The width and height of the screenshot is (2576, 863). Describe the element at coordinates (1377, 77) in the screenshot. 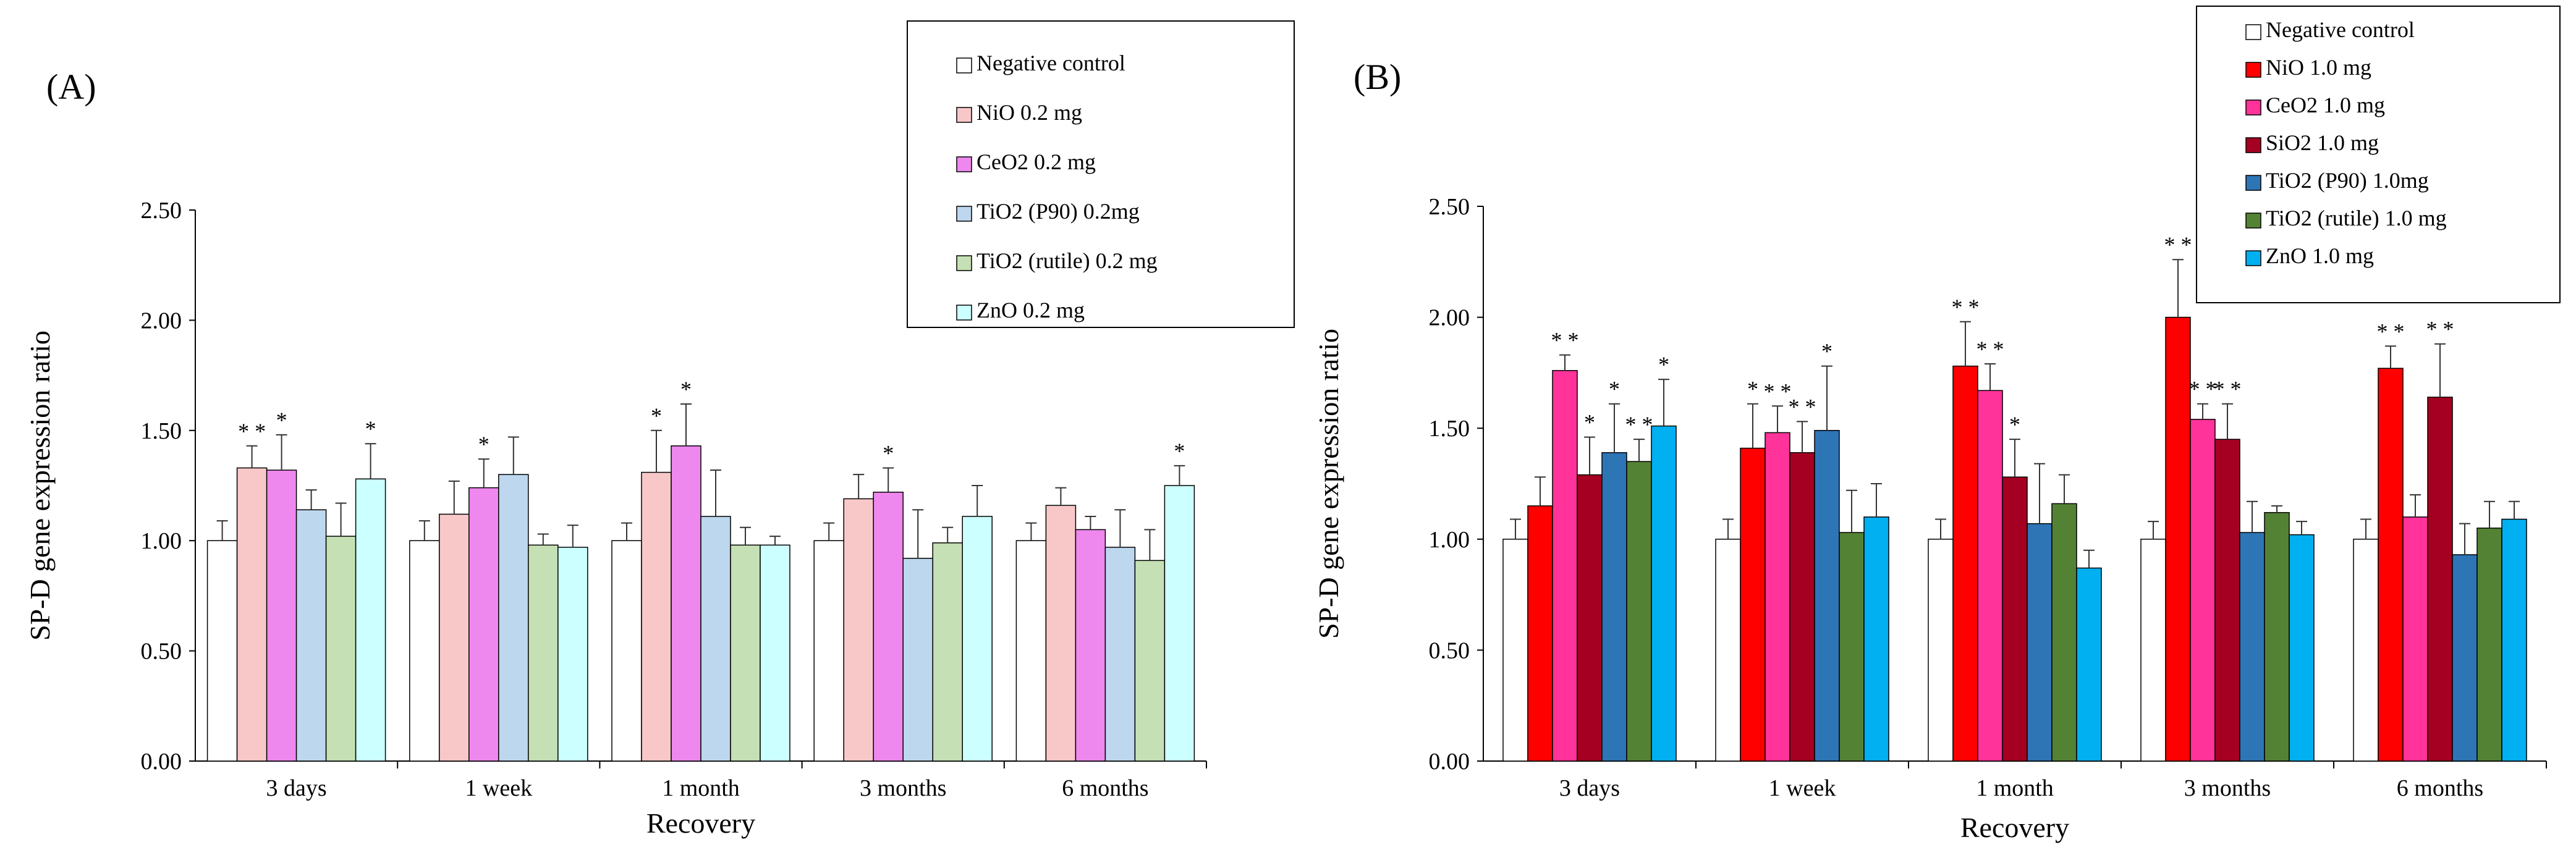

I see `panel-label: (B)` at that location.